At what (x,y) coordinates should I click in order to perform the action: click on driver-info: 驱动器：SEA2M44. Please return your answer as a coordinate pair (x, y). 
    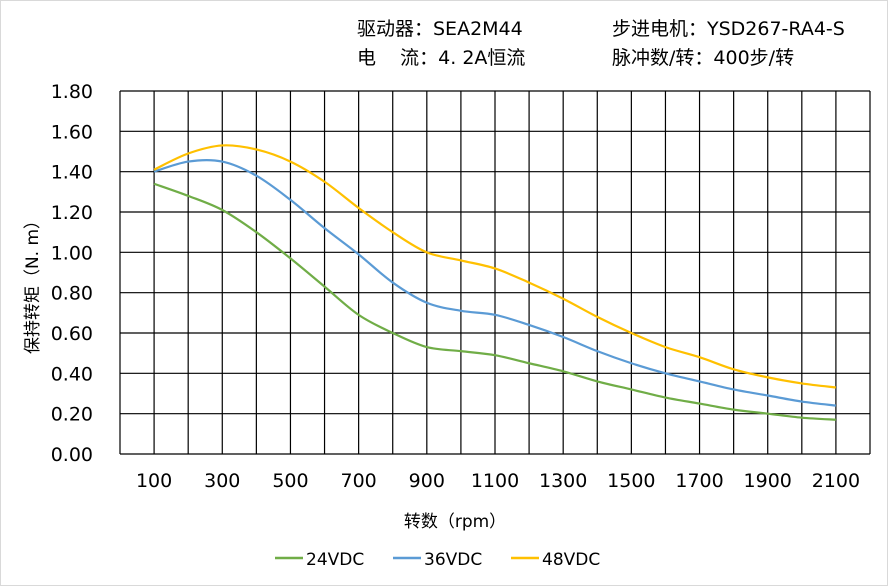
    Looking at the image, I should click on (440, 29).